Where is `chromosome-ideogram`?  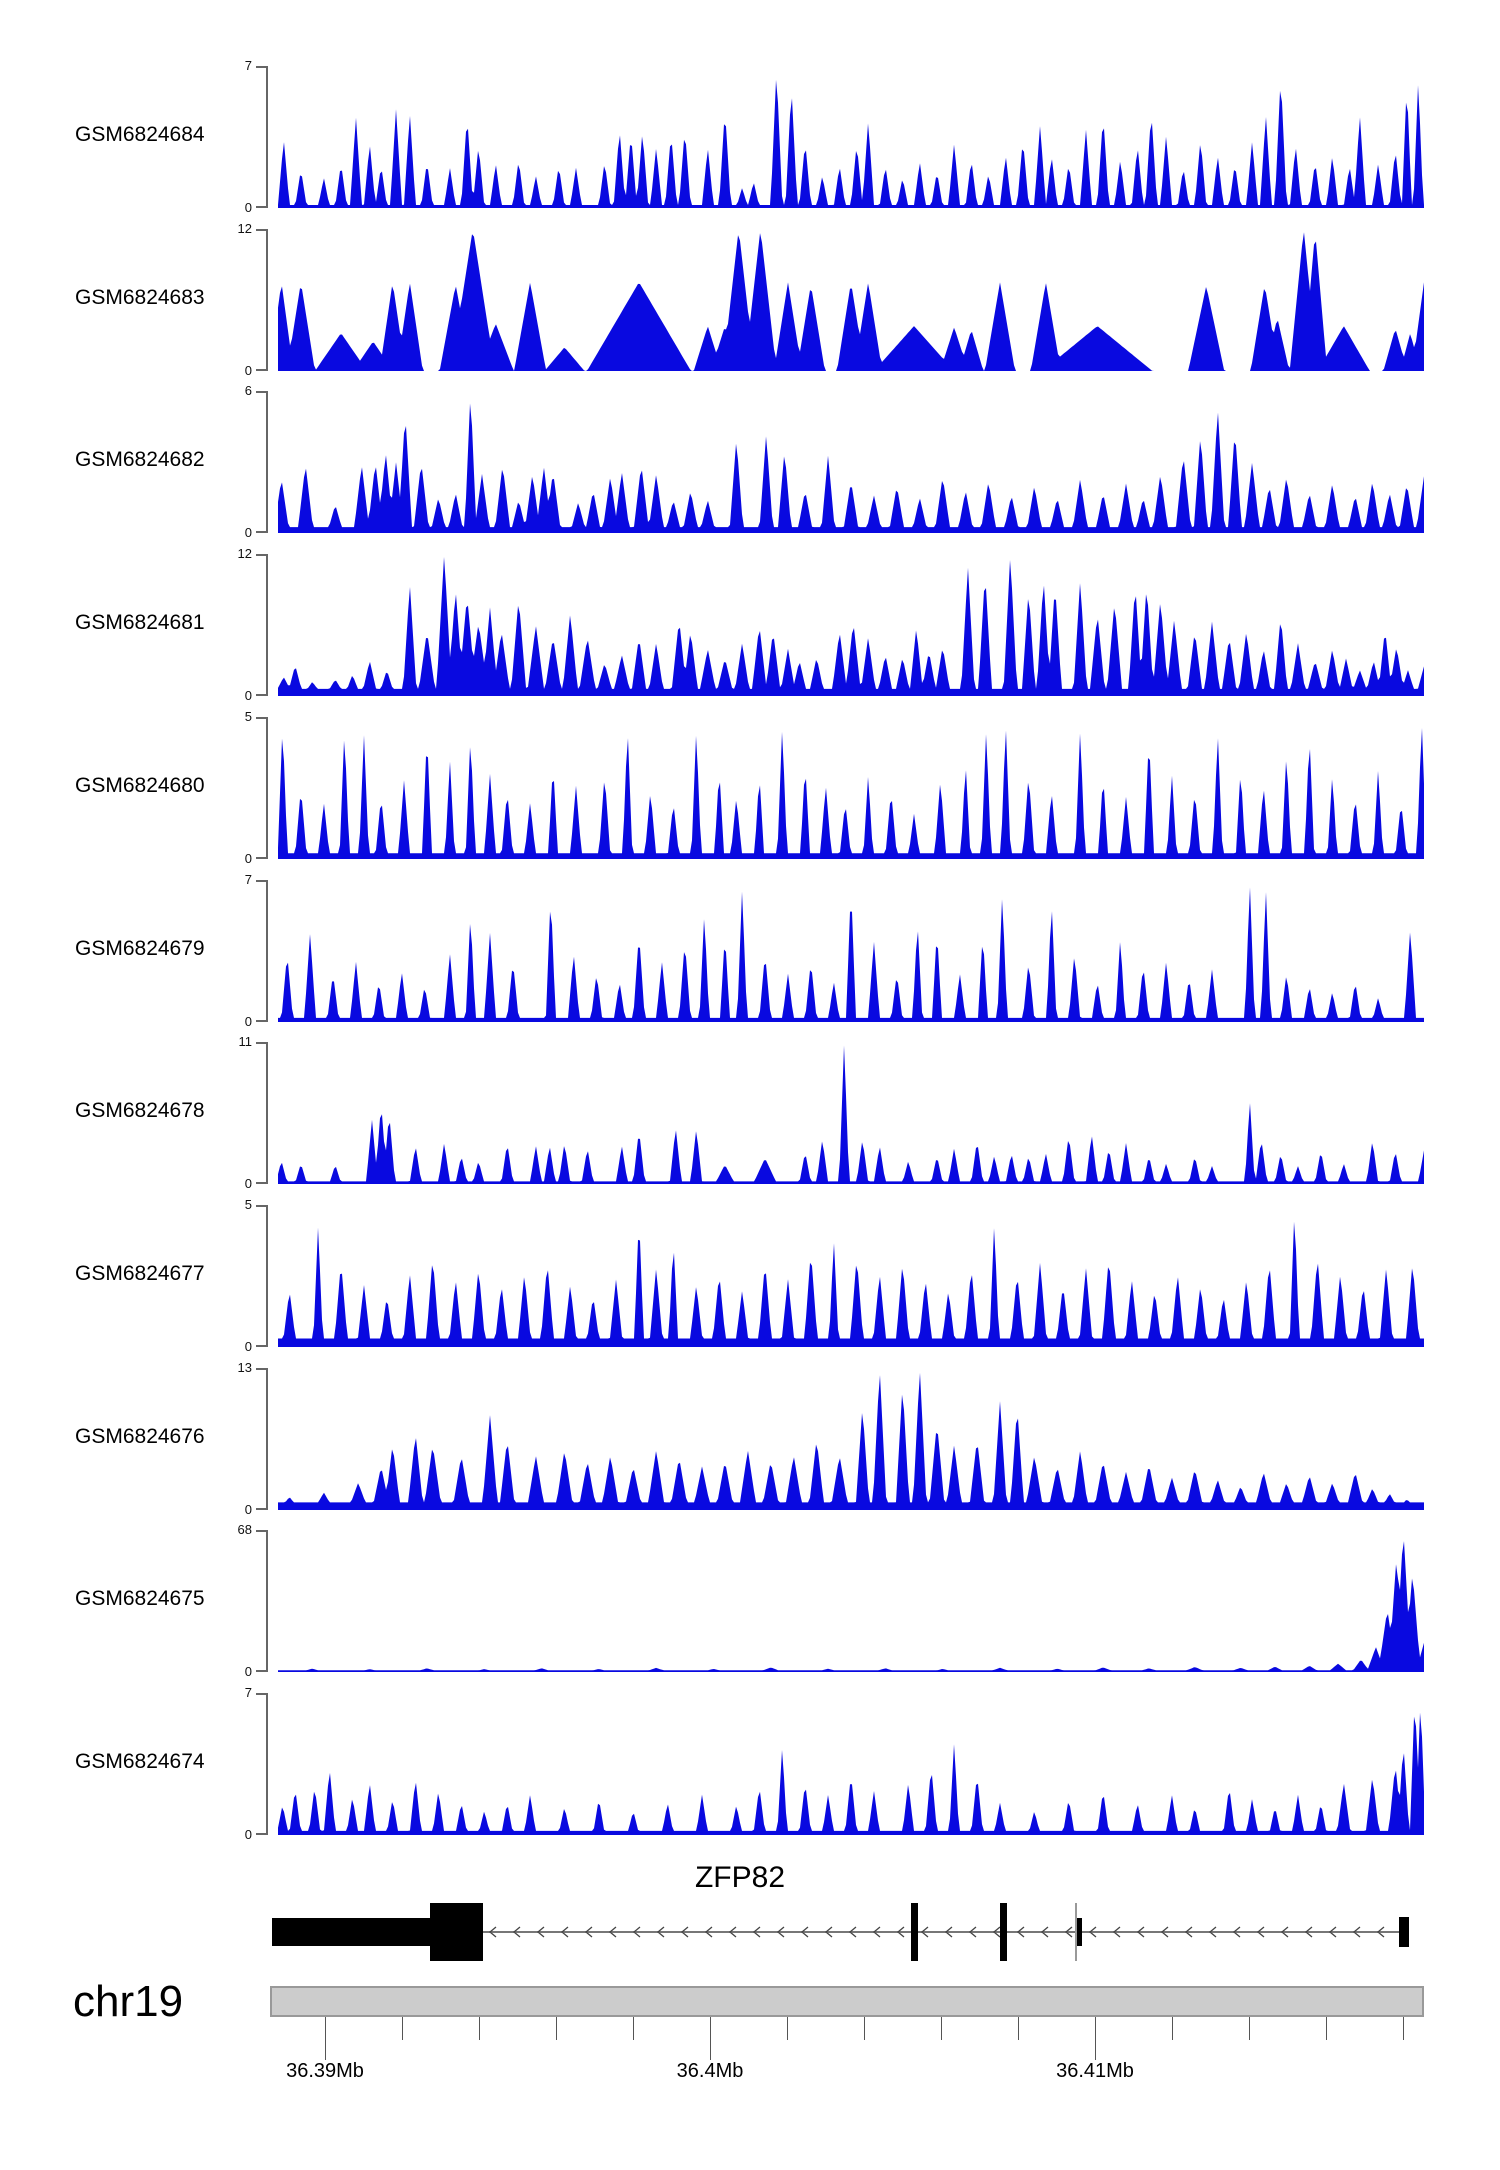
chromosome-ideogram is located at coordinates (847, 2001).